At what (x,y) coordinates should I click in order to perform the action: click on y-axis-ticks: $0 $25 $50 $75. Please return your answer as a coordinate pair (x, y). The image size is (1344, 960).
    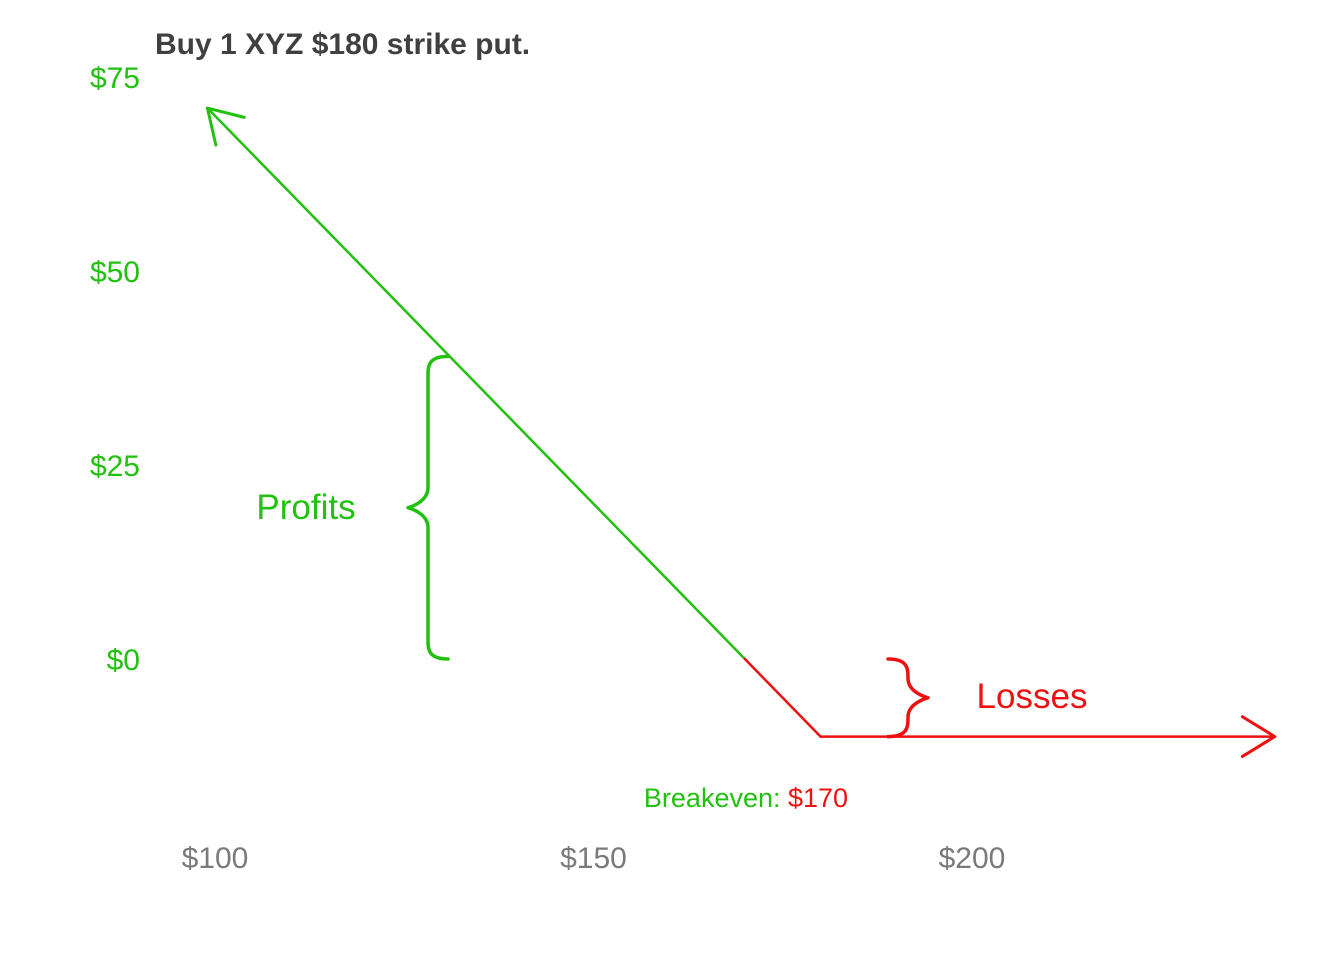
    Looking at the image, I should click on (115, 369).